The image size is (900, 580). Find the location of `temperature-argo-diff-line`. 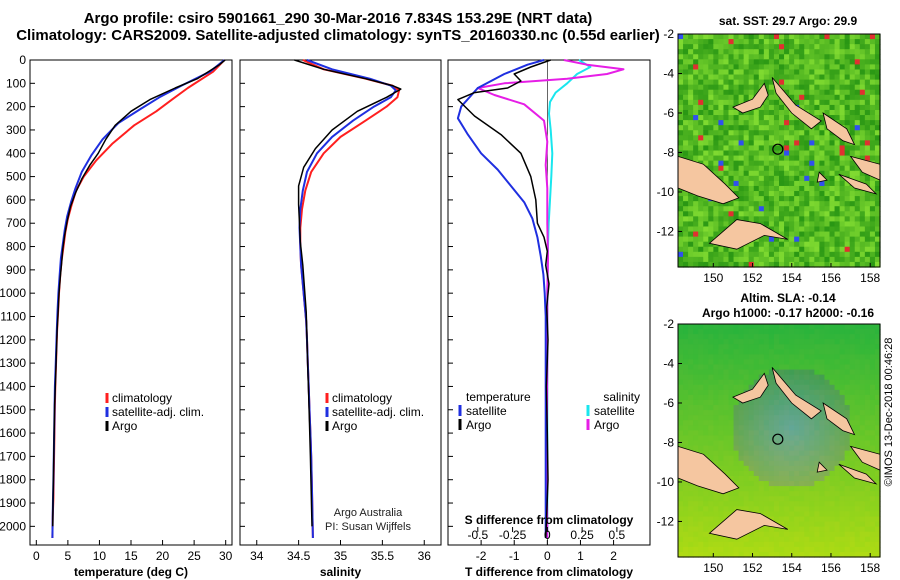

temperature-argo-diff-line is located at coordinates (504, 299).